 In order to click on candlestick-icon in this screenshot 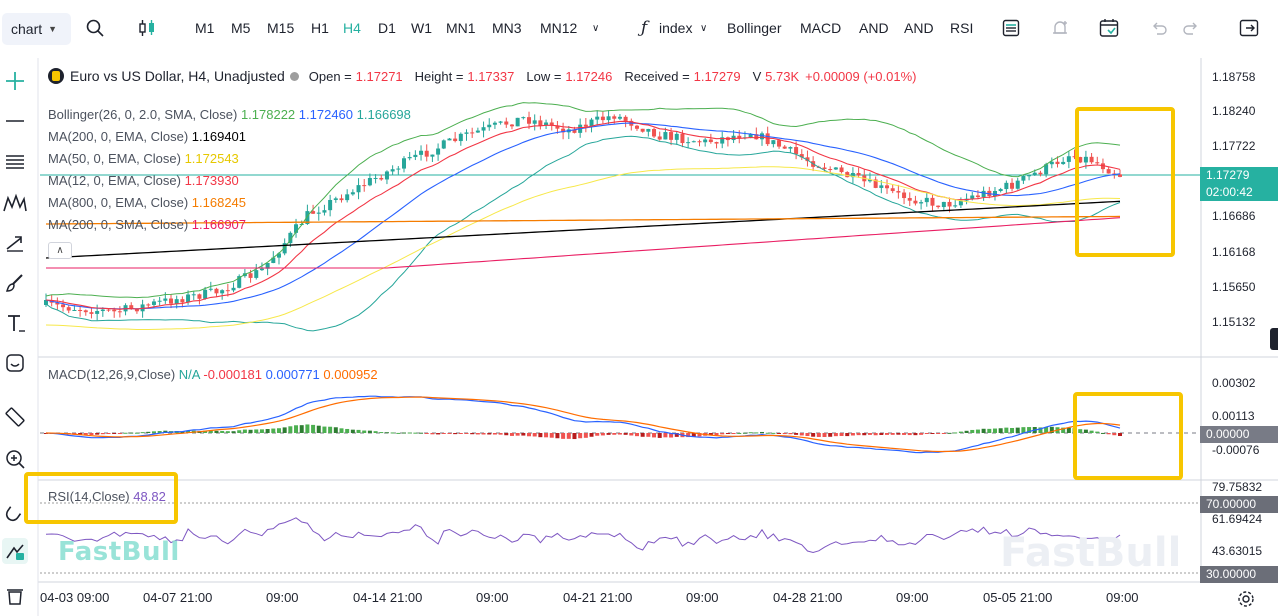, I will do `click(147, 28)`.